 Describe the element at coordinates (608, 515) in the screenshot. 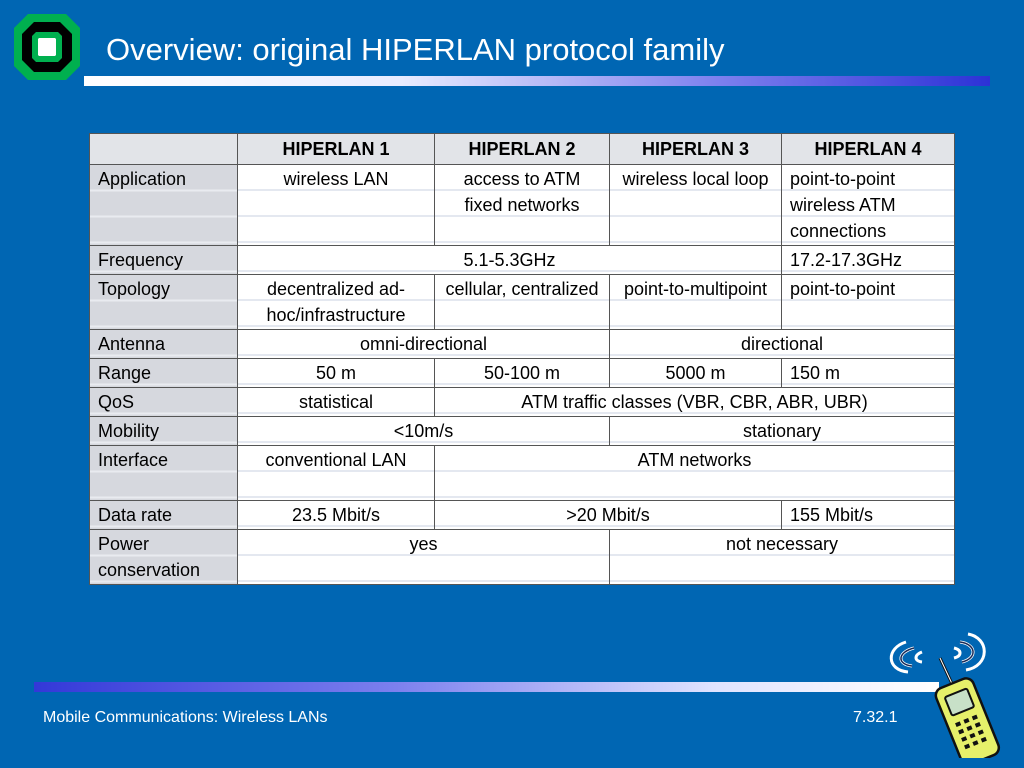

I see `table-cell: >20 Mbit/s` at that location.